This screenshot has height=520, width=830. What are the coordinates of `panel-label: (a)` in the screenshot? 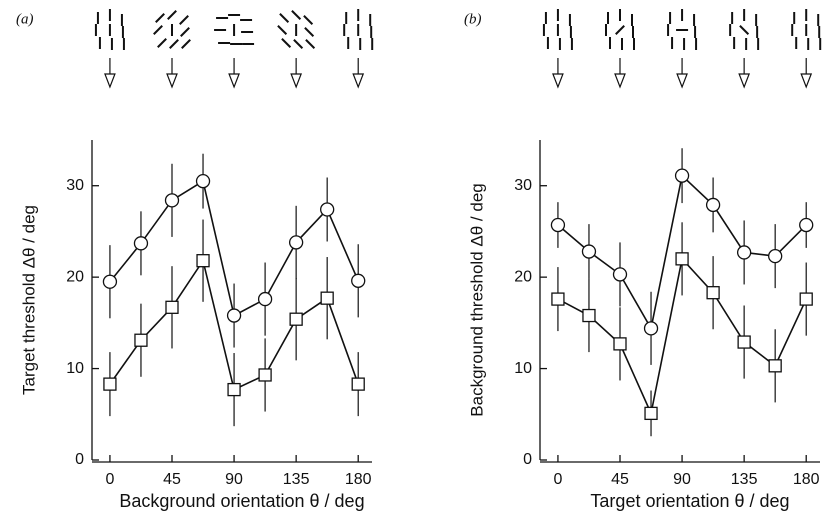 It's located at (25, 19).